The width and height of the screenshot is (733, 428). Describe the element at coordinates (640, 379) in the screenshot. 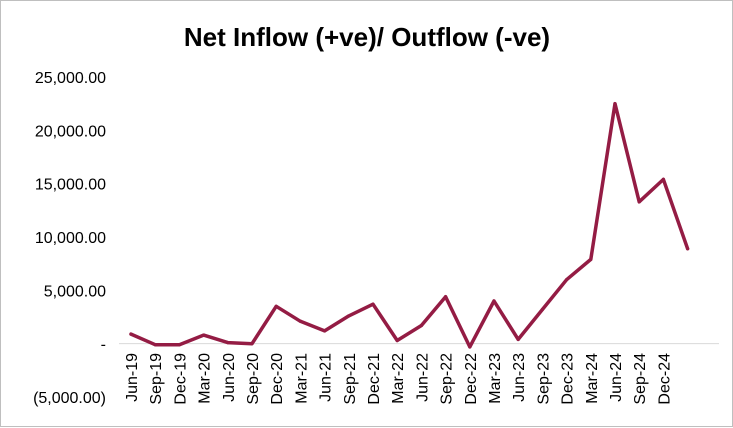

I see `x-tick-label: Sep-24` at that location.